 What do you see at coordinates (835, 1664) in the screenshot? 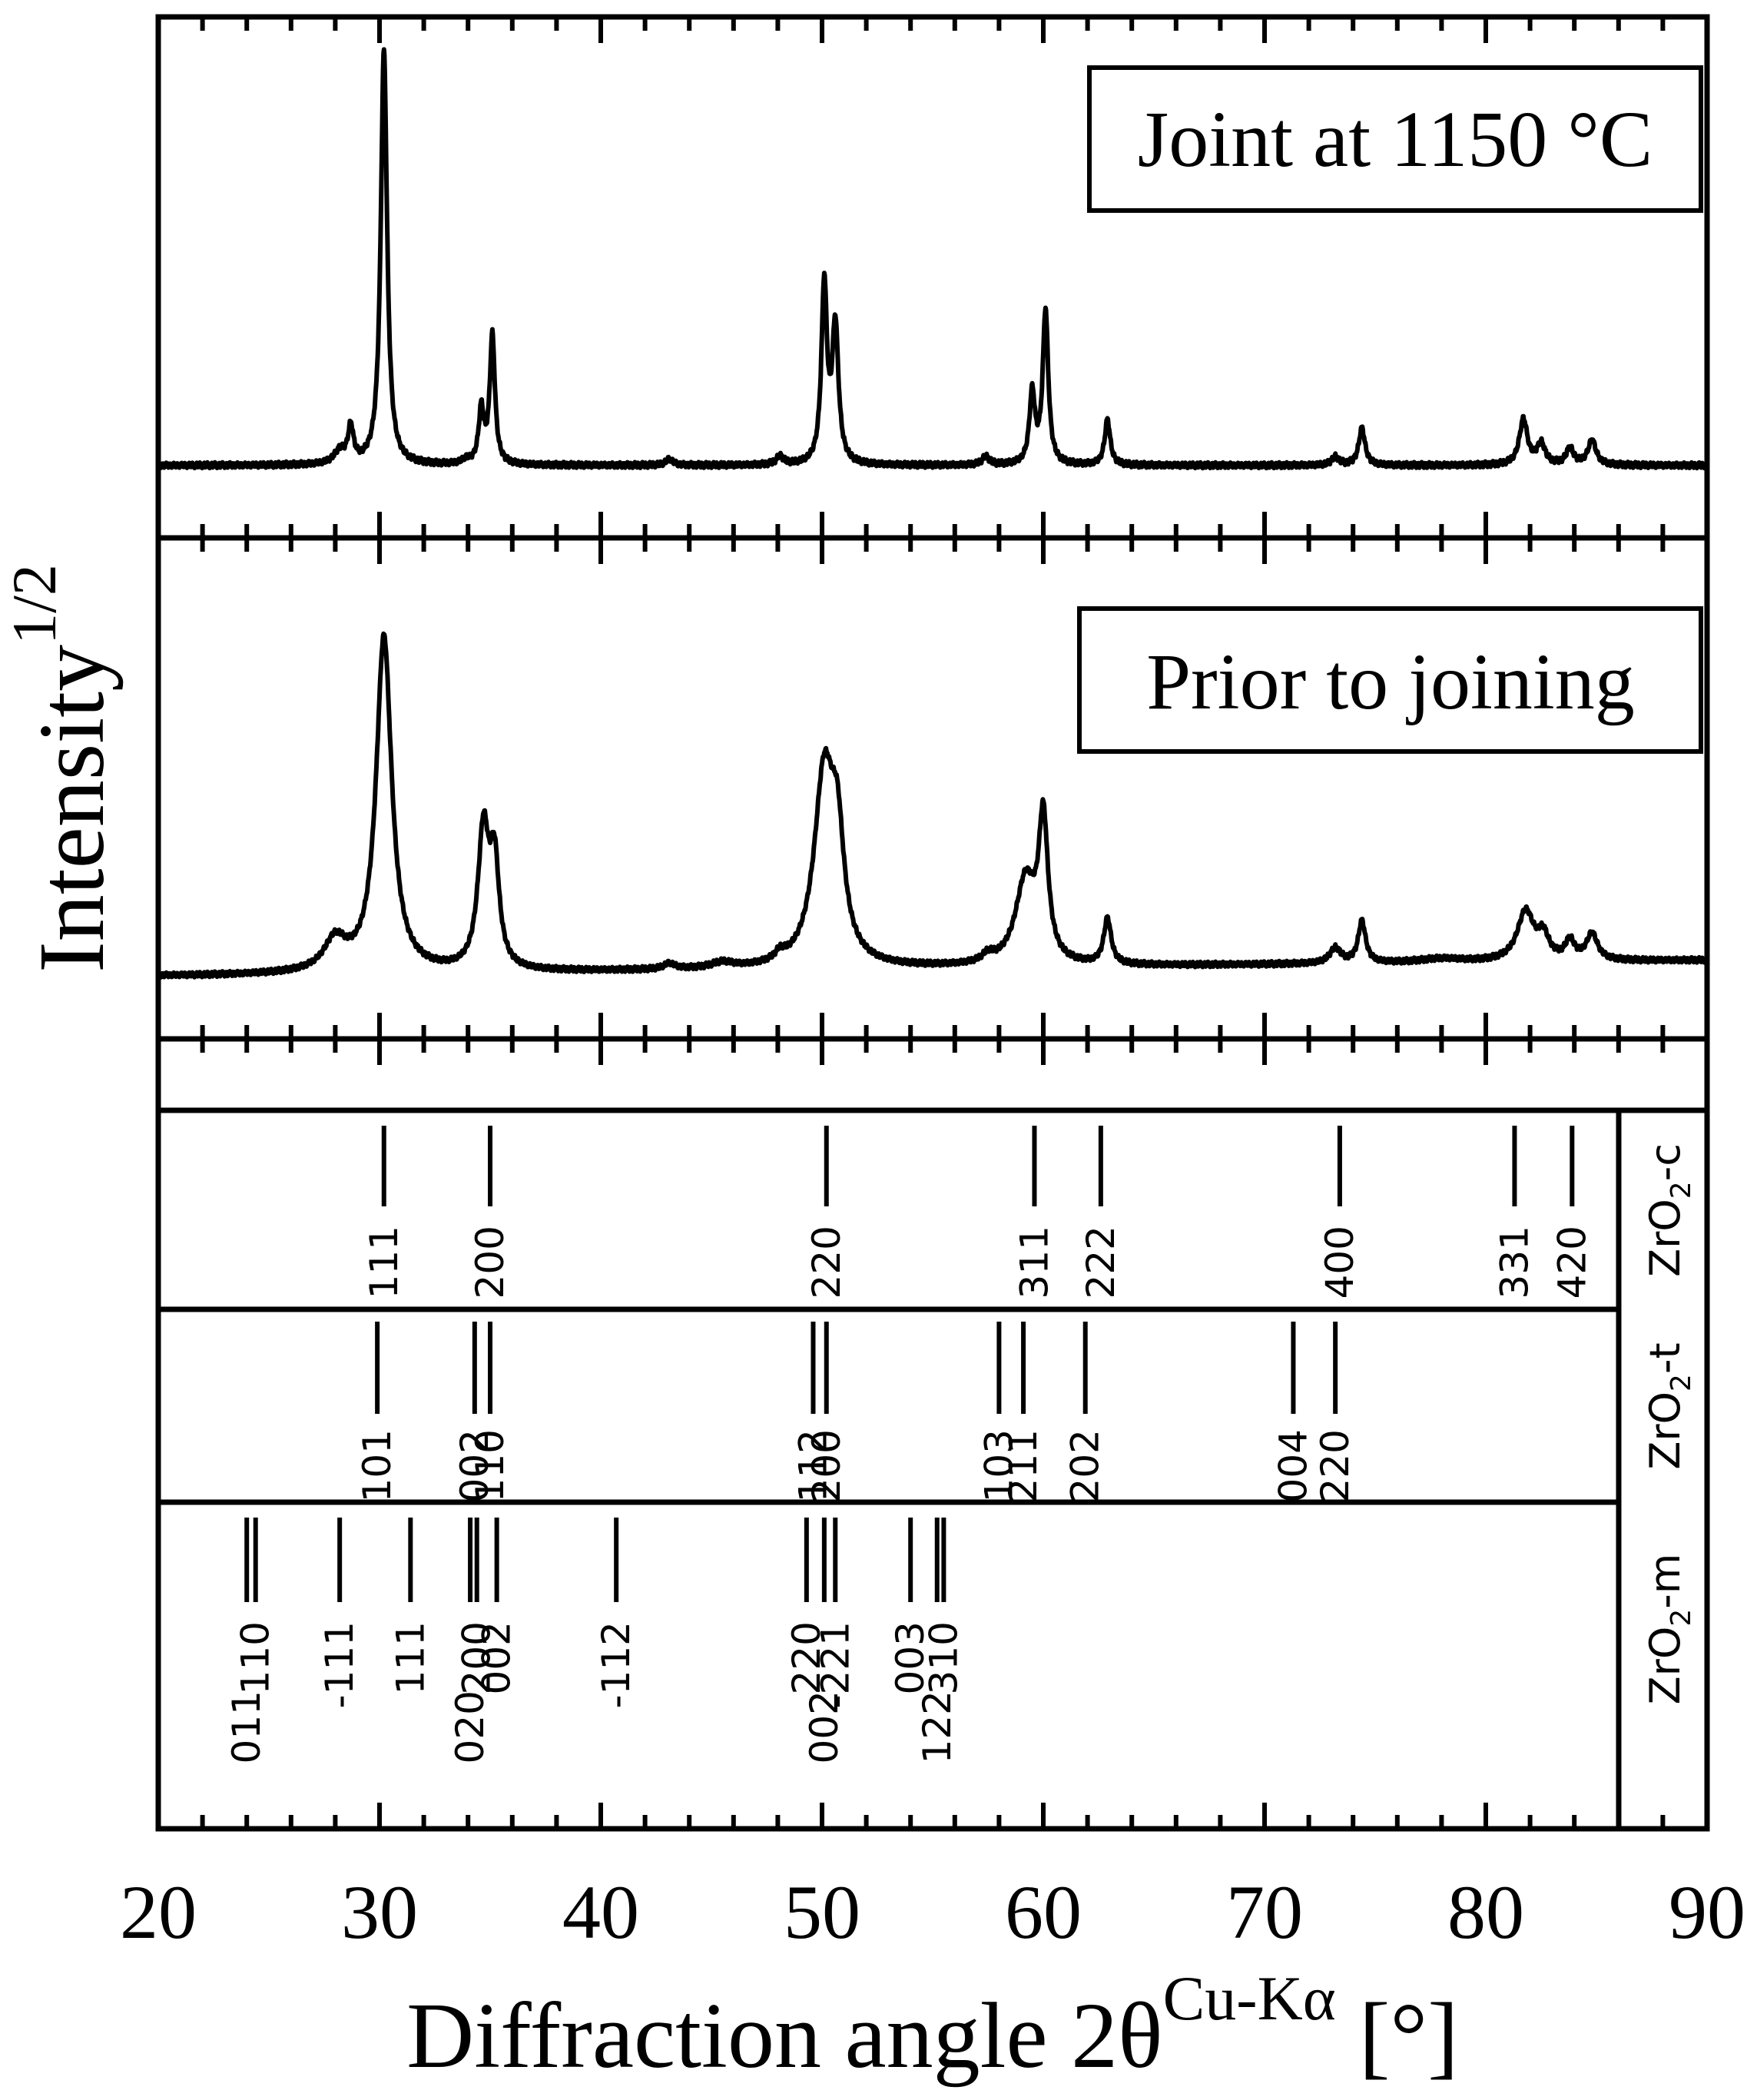
I see `reference-line-label: -221` at bounding box center [835, 1664].